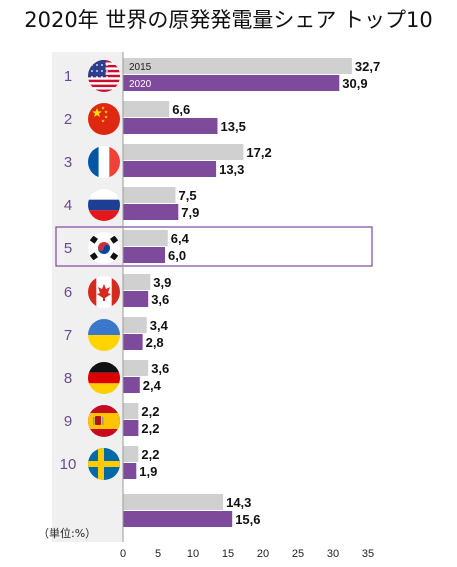 The image size is (457, 567). What do you see at coordinates (104, 76) in the screenshot?
I see `usa-flag-icon` at bounding box center [104, 76].